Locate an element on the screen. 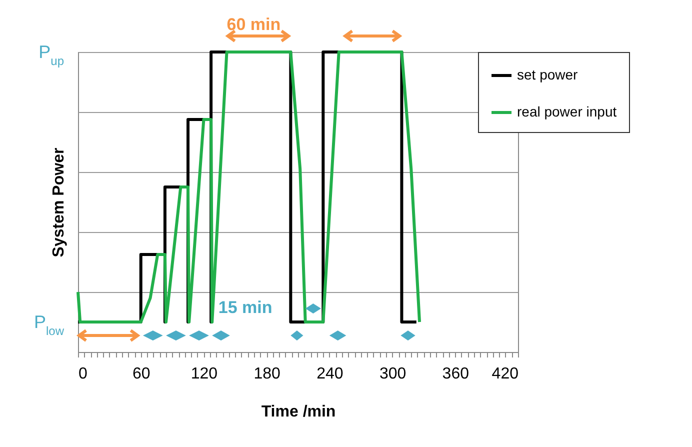 The width and height of the screenshot is (692, 447). legend-label: real power input is located at coordinates (567, 112).